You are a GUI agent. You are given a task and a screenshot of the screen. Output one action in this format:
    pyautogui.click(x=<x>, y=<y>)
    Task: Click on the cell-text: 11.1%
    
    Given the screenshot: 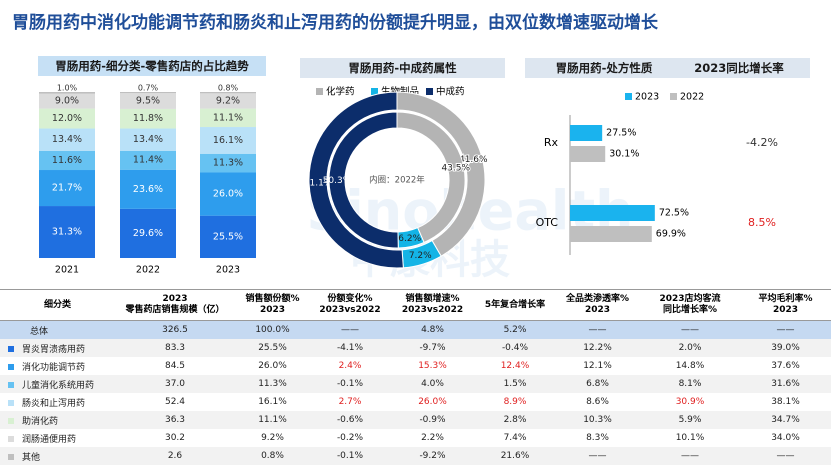 What is the action you would take?
    pyautogui.click(x=272, y=420)
    